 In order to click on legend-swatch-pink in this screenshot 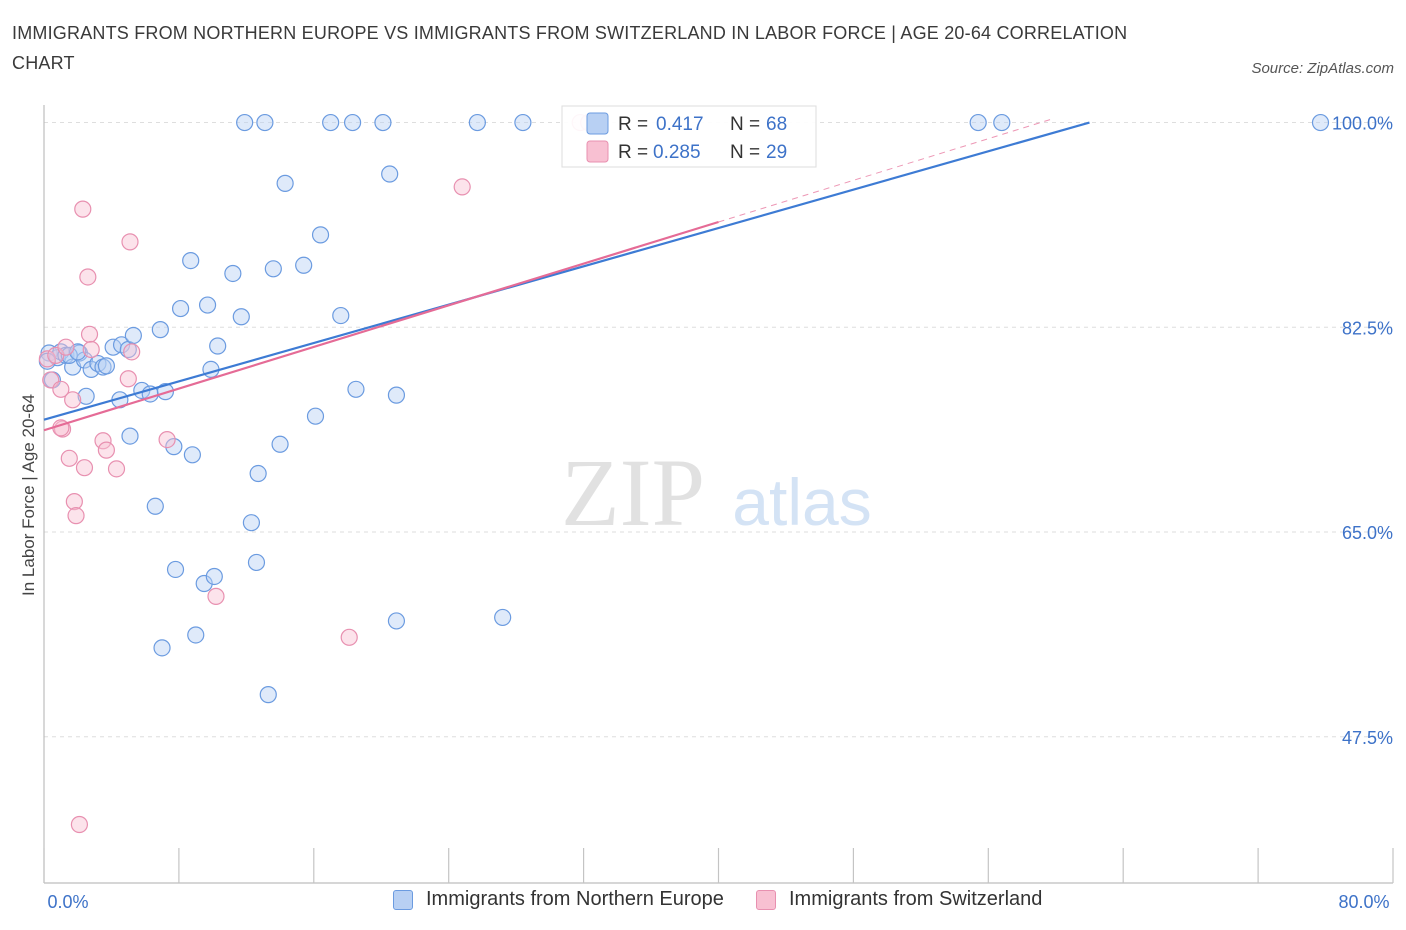, I will do `click(766, 899)`.